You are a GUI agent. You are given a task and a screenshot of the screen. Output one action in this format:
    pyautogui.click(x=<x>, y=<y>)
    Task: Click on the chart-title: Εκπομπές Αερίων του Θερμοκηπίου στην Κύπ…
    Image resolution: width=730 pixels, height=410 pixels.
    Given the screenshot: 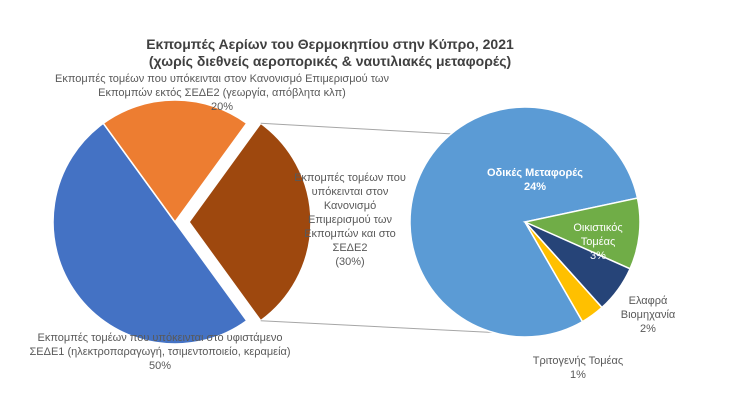 What is the action you would take?
    pyautogui.click(x=330, y=44)
    